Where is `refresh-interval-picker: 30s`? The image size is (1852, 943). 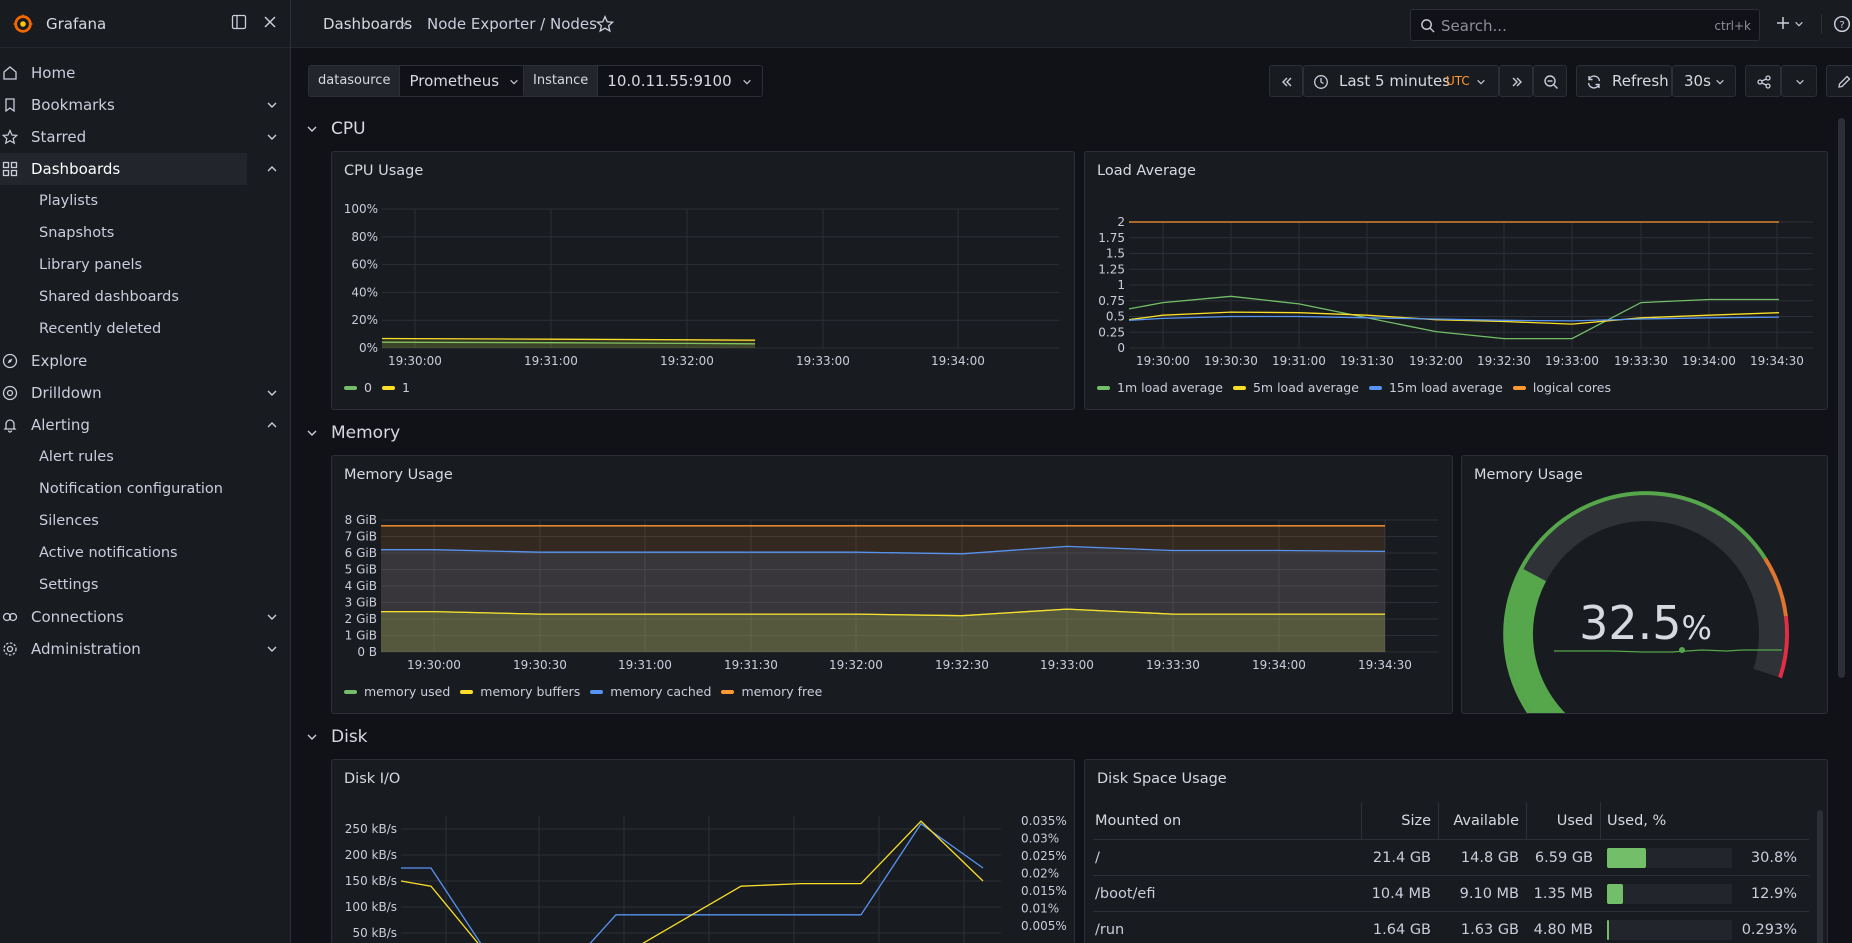
refresh-interval-picker: 30s is located at coordinates (1704, 81).